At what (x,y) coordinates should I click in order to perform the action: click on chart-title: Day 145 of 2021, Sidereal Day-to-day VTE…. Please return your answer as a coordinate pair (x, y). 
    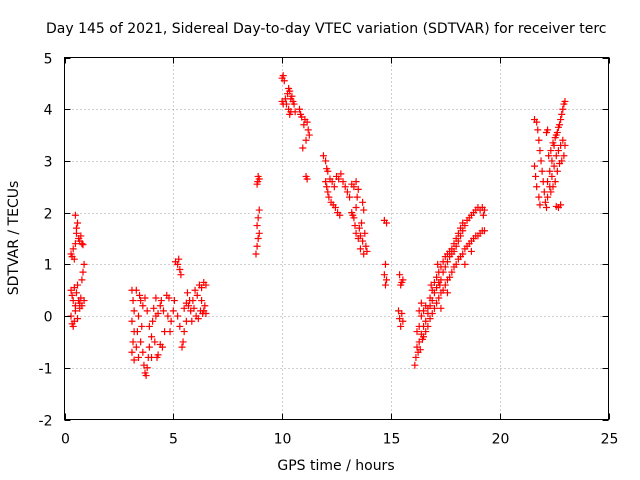
    Looking at the image, I should click on (326, 29).